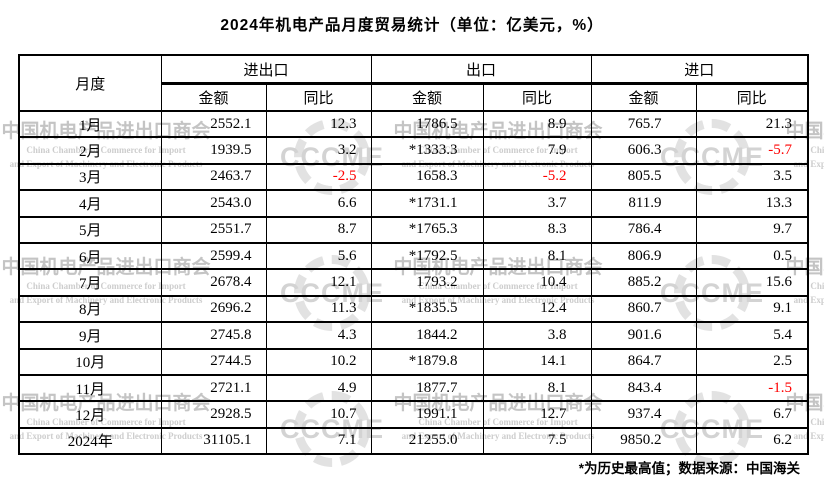 This screenshot has width=824, height=482. What do you see at coordinates (318, 414) in the screenshot?
I see `value-cell-ie_yoy: 10.7` at bounding box center [318, 414].